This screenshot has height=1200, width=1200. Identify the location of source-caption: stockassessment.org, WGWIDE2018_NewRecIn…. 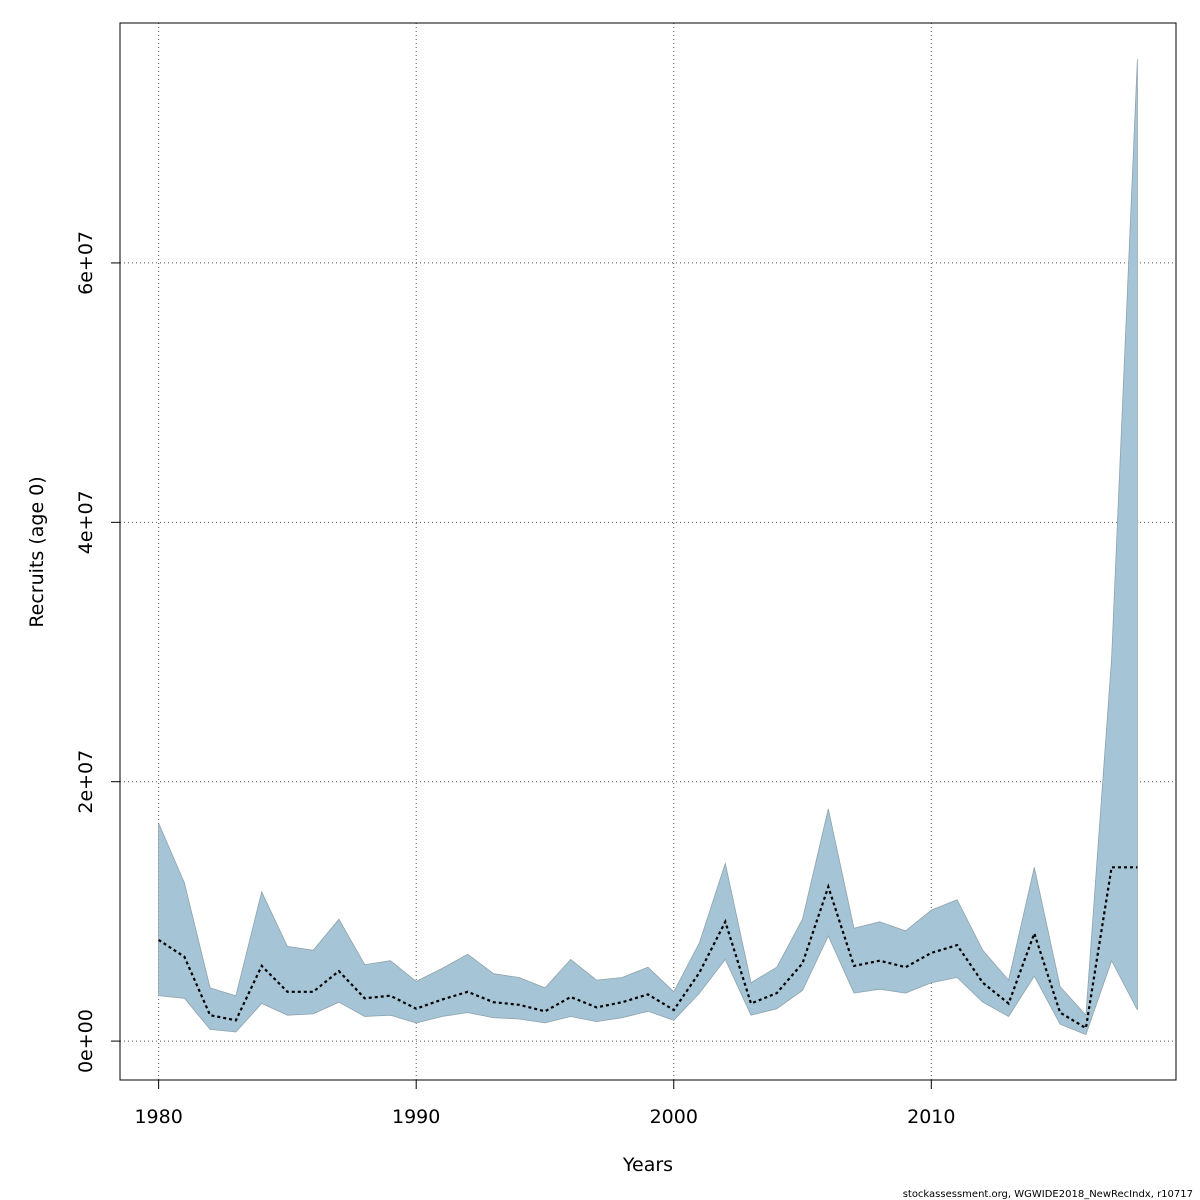
(1048, 1194).